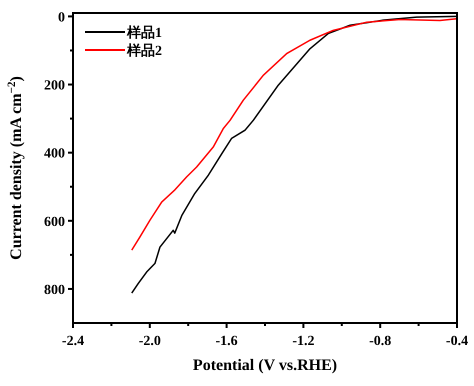  Describe the element at coordinates (61, 18) in the screenshot. I see `y-tick-label: 0` at that location.